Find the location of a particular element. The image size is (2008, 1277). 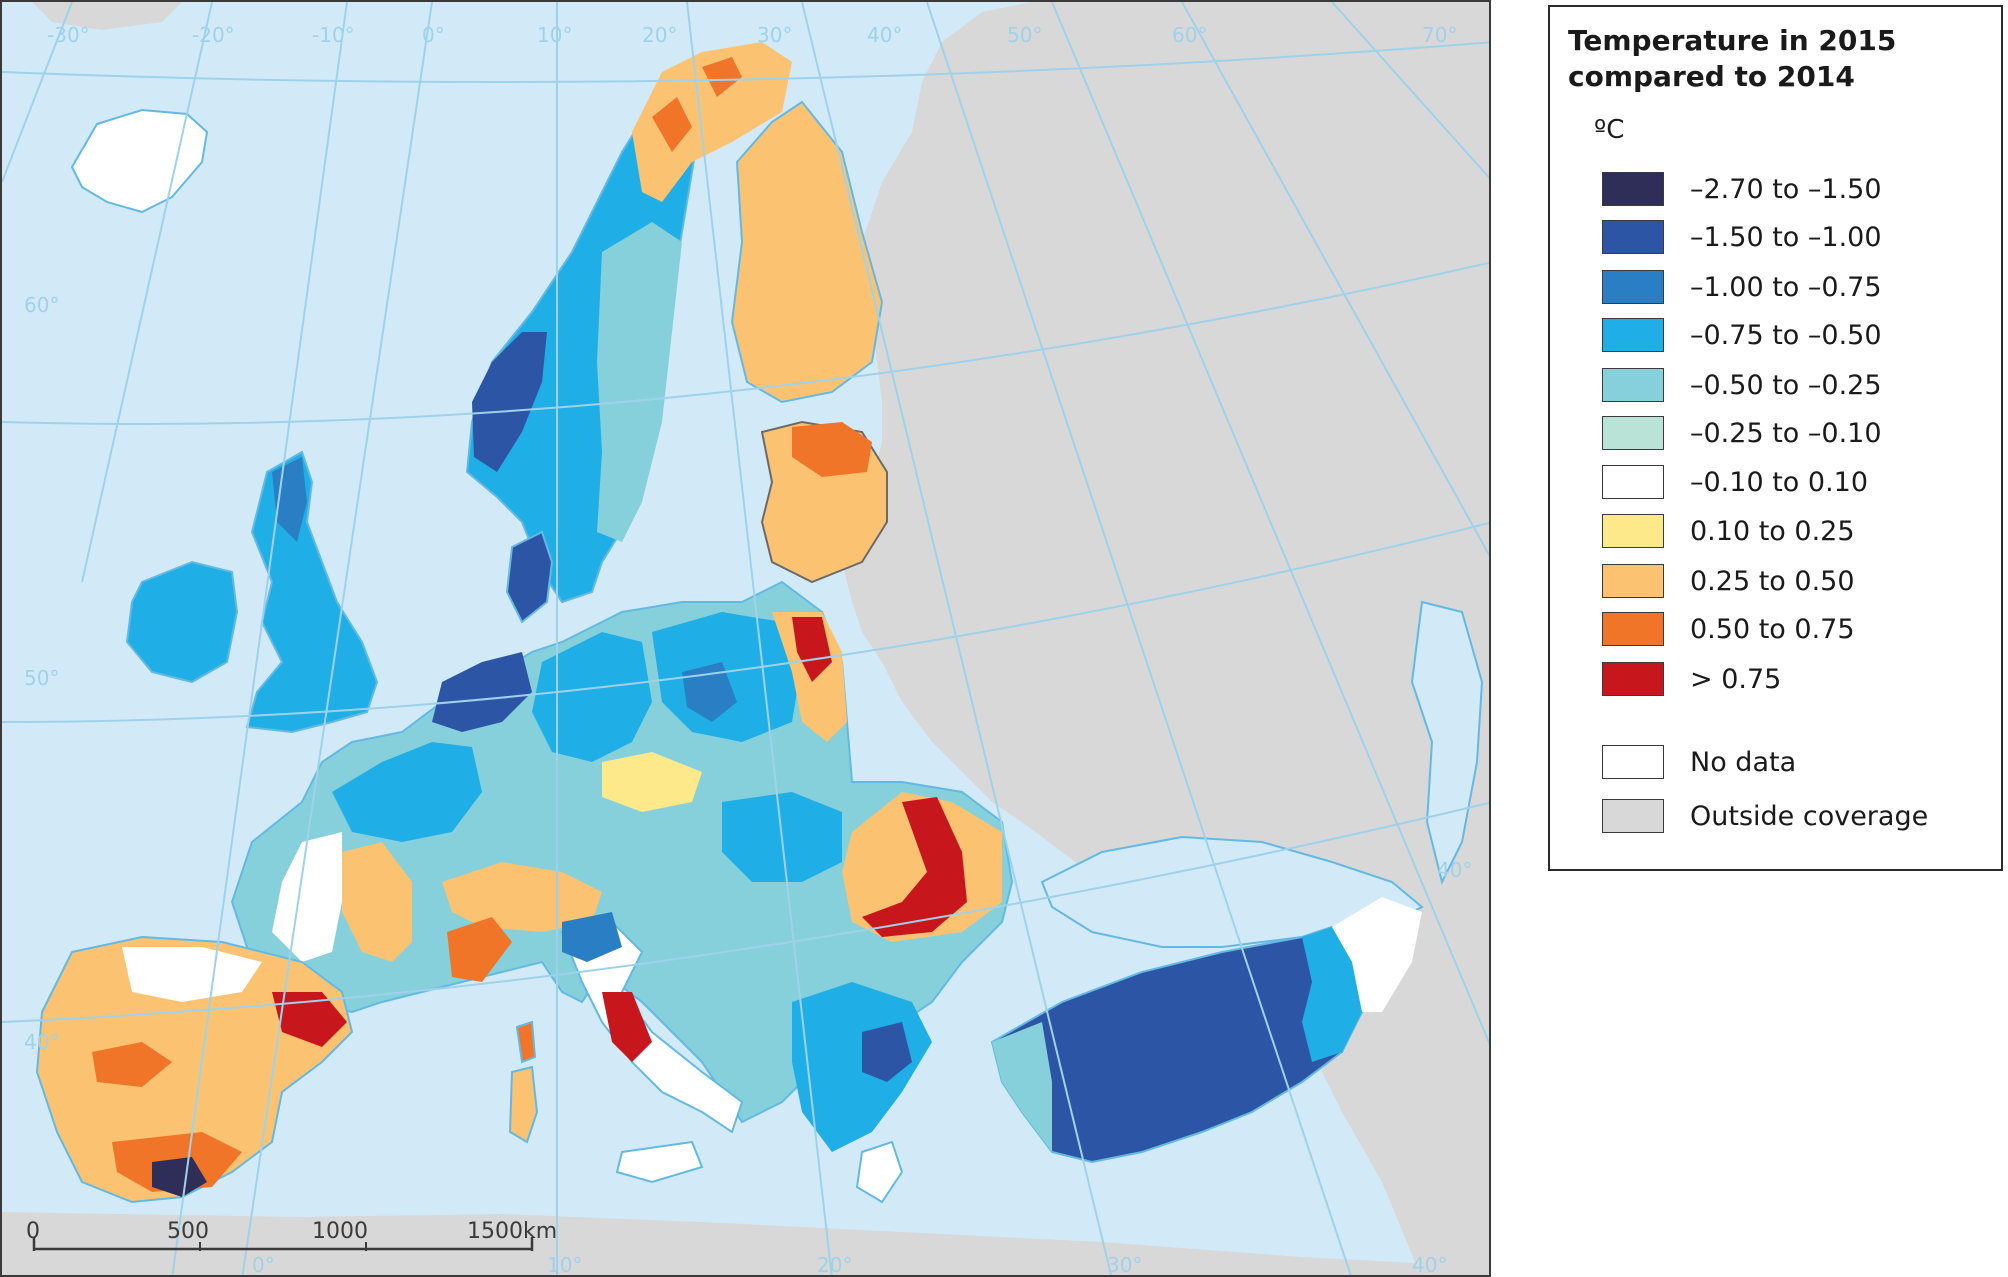

iberia-south-cold is located at coordinates (179, 1177).